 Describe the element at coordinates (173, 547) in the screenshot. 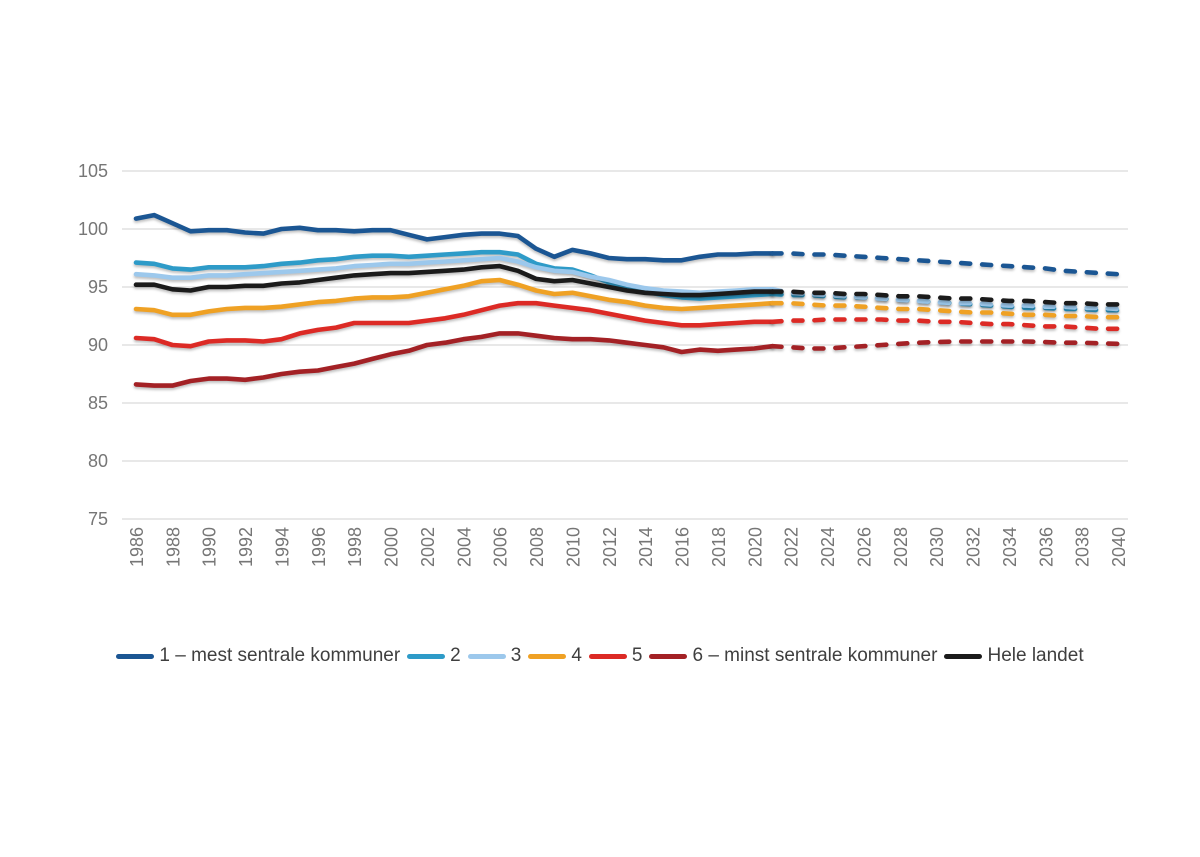

I see `x-axis-tick-label: 1988` at that location.